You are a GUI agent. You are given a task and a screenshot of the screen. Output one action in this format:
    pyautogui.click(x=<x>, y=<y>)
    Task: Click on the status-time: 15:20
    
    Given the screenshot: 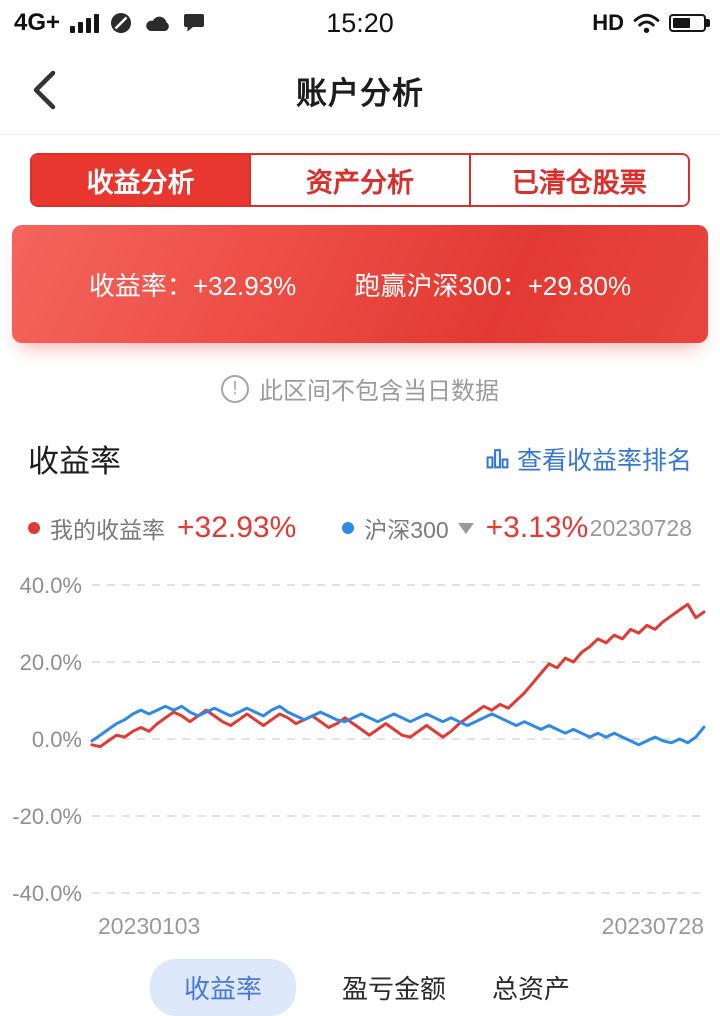 What is the action you would take?
    pyautogui.click(x=360, y=22)
    